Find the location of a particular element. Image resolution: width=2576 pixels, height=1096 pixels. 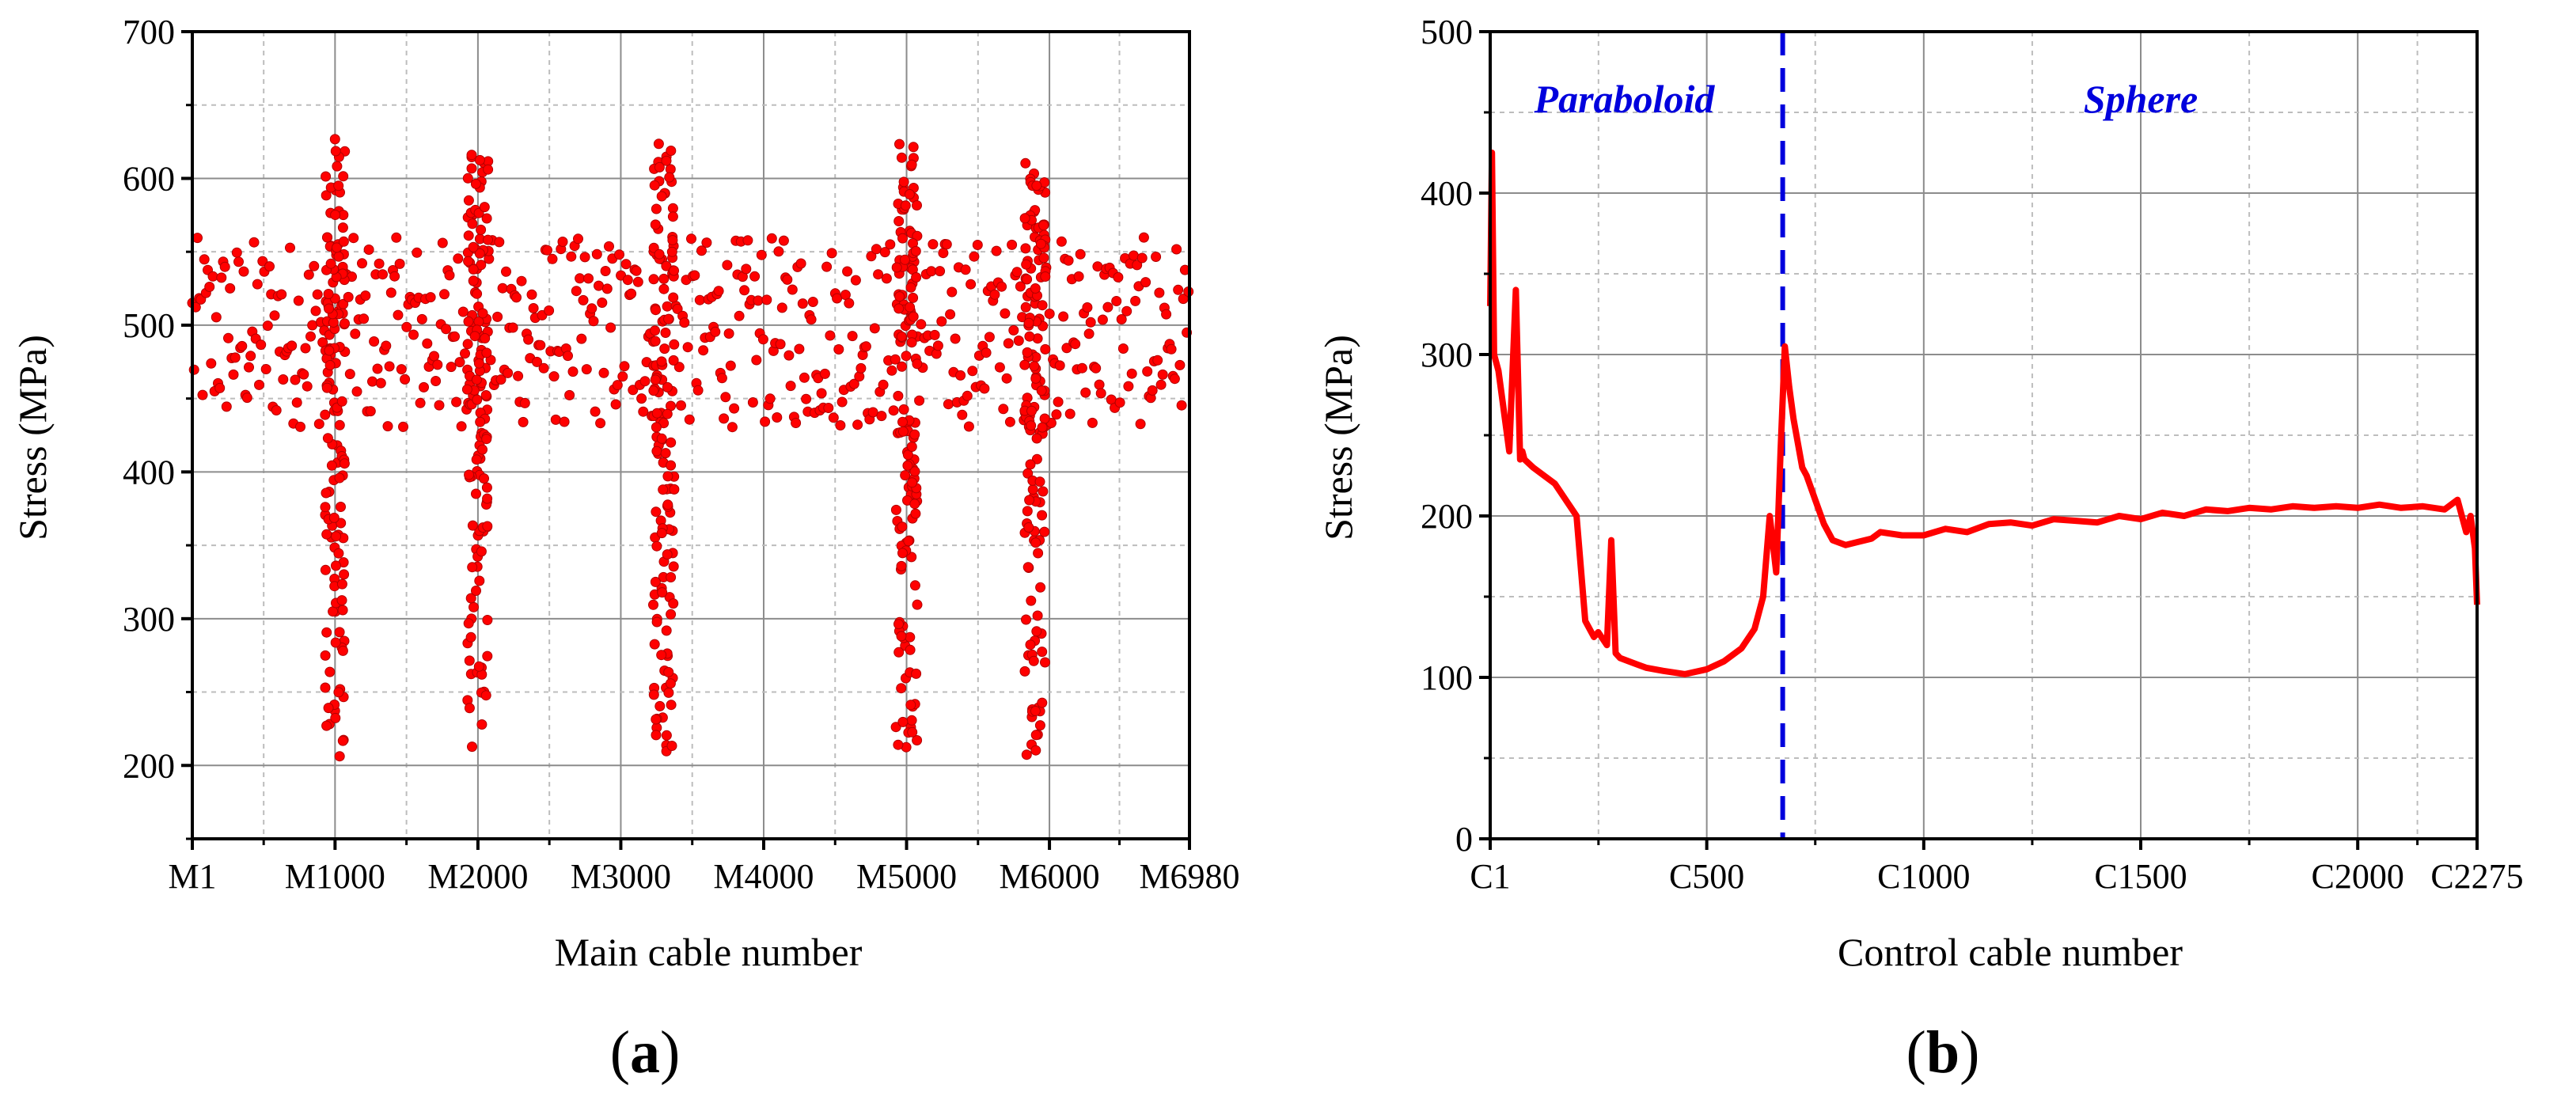

x-tick-label: C1500 is located at coordinates (2140, 876).